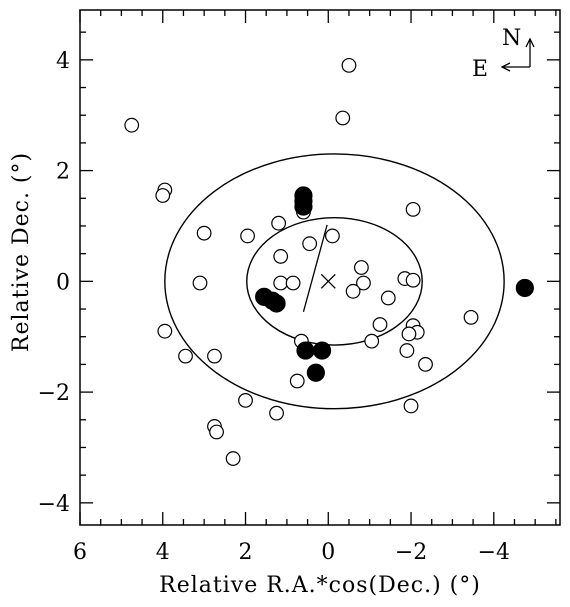 This screenshot has width=570, height=607. What do you see at coordinates (320, 585) in the screenshot?
I see `x-axis-label: Relative R.A.*cos(Dec.) (°)` at bounding box center [320, 585].